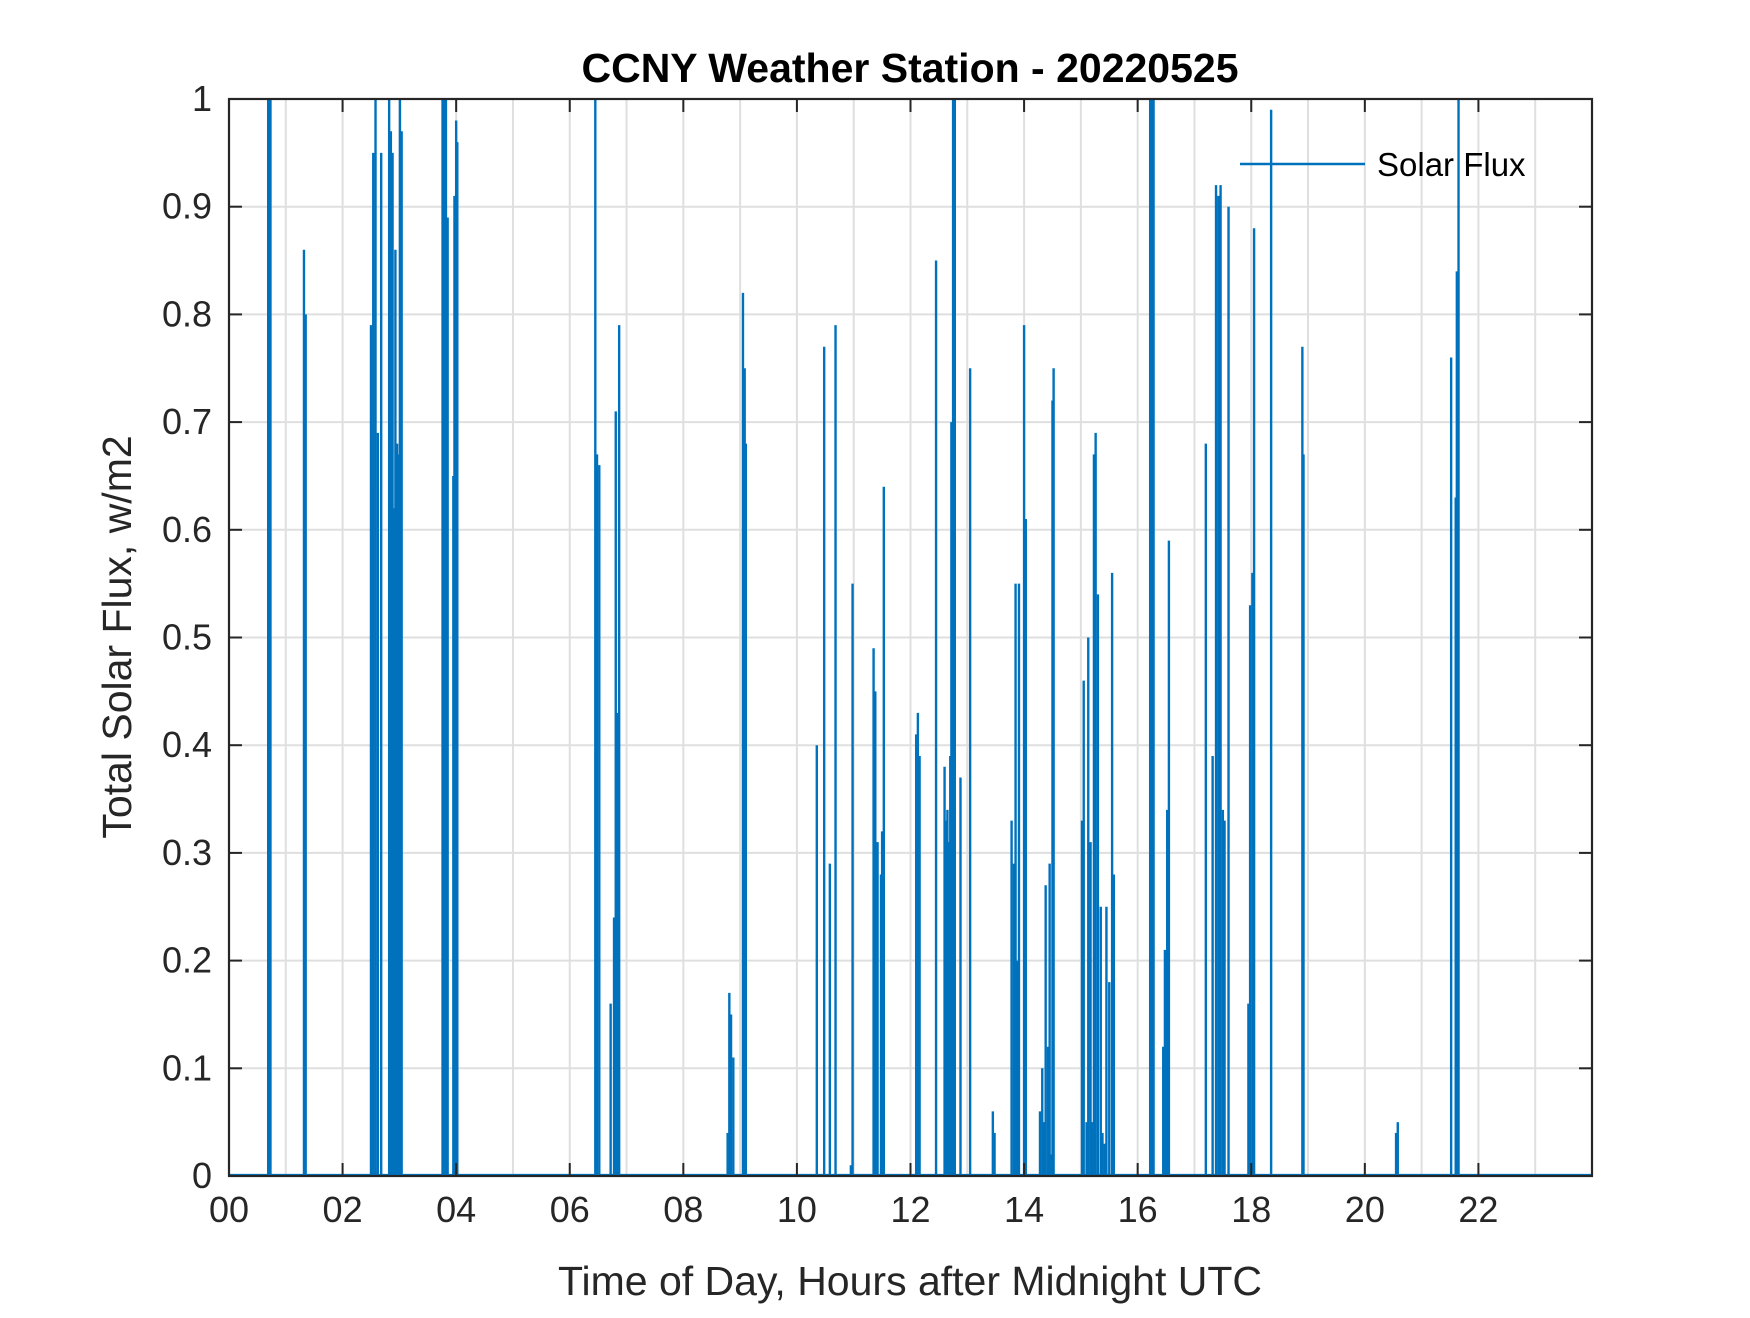 The image size is (1750, 1318). Describe the element at coordinates (797, 1209) in the screenshot. I see `x-tick-label: 10` at that location.